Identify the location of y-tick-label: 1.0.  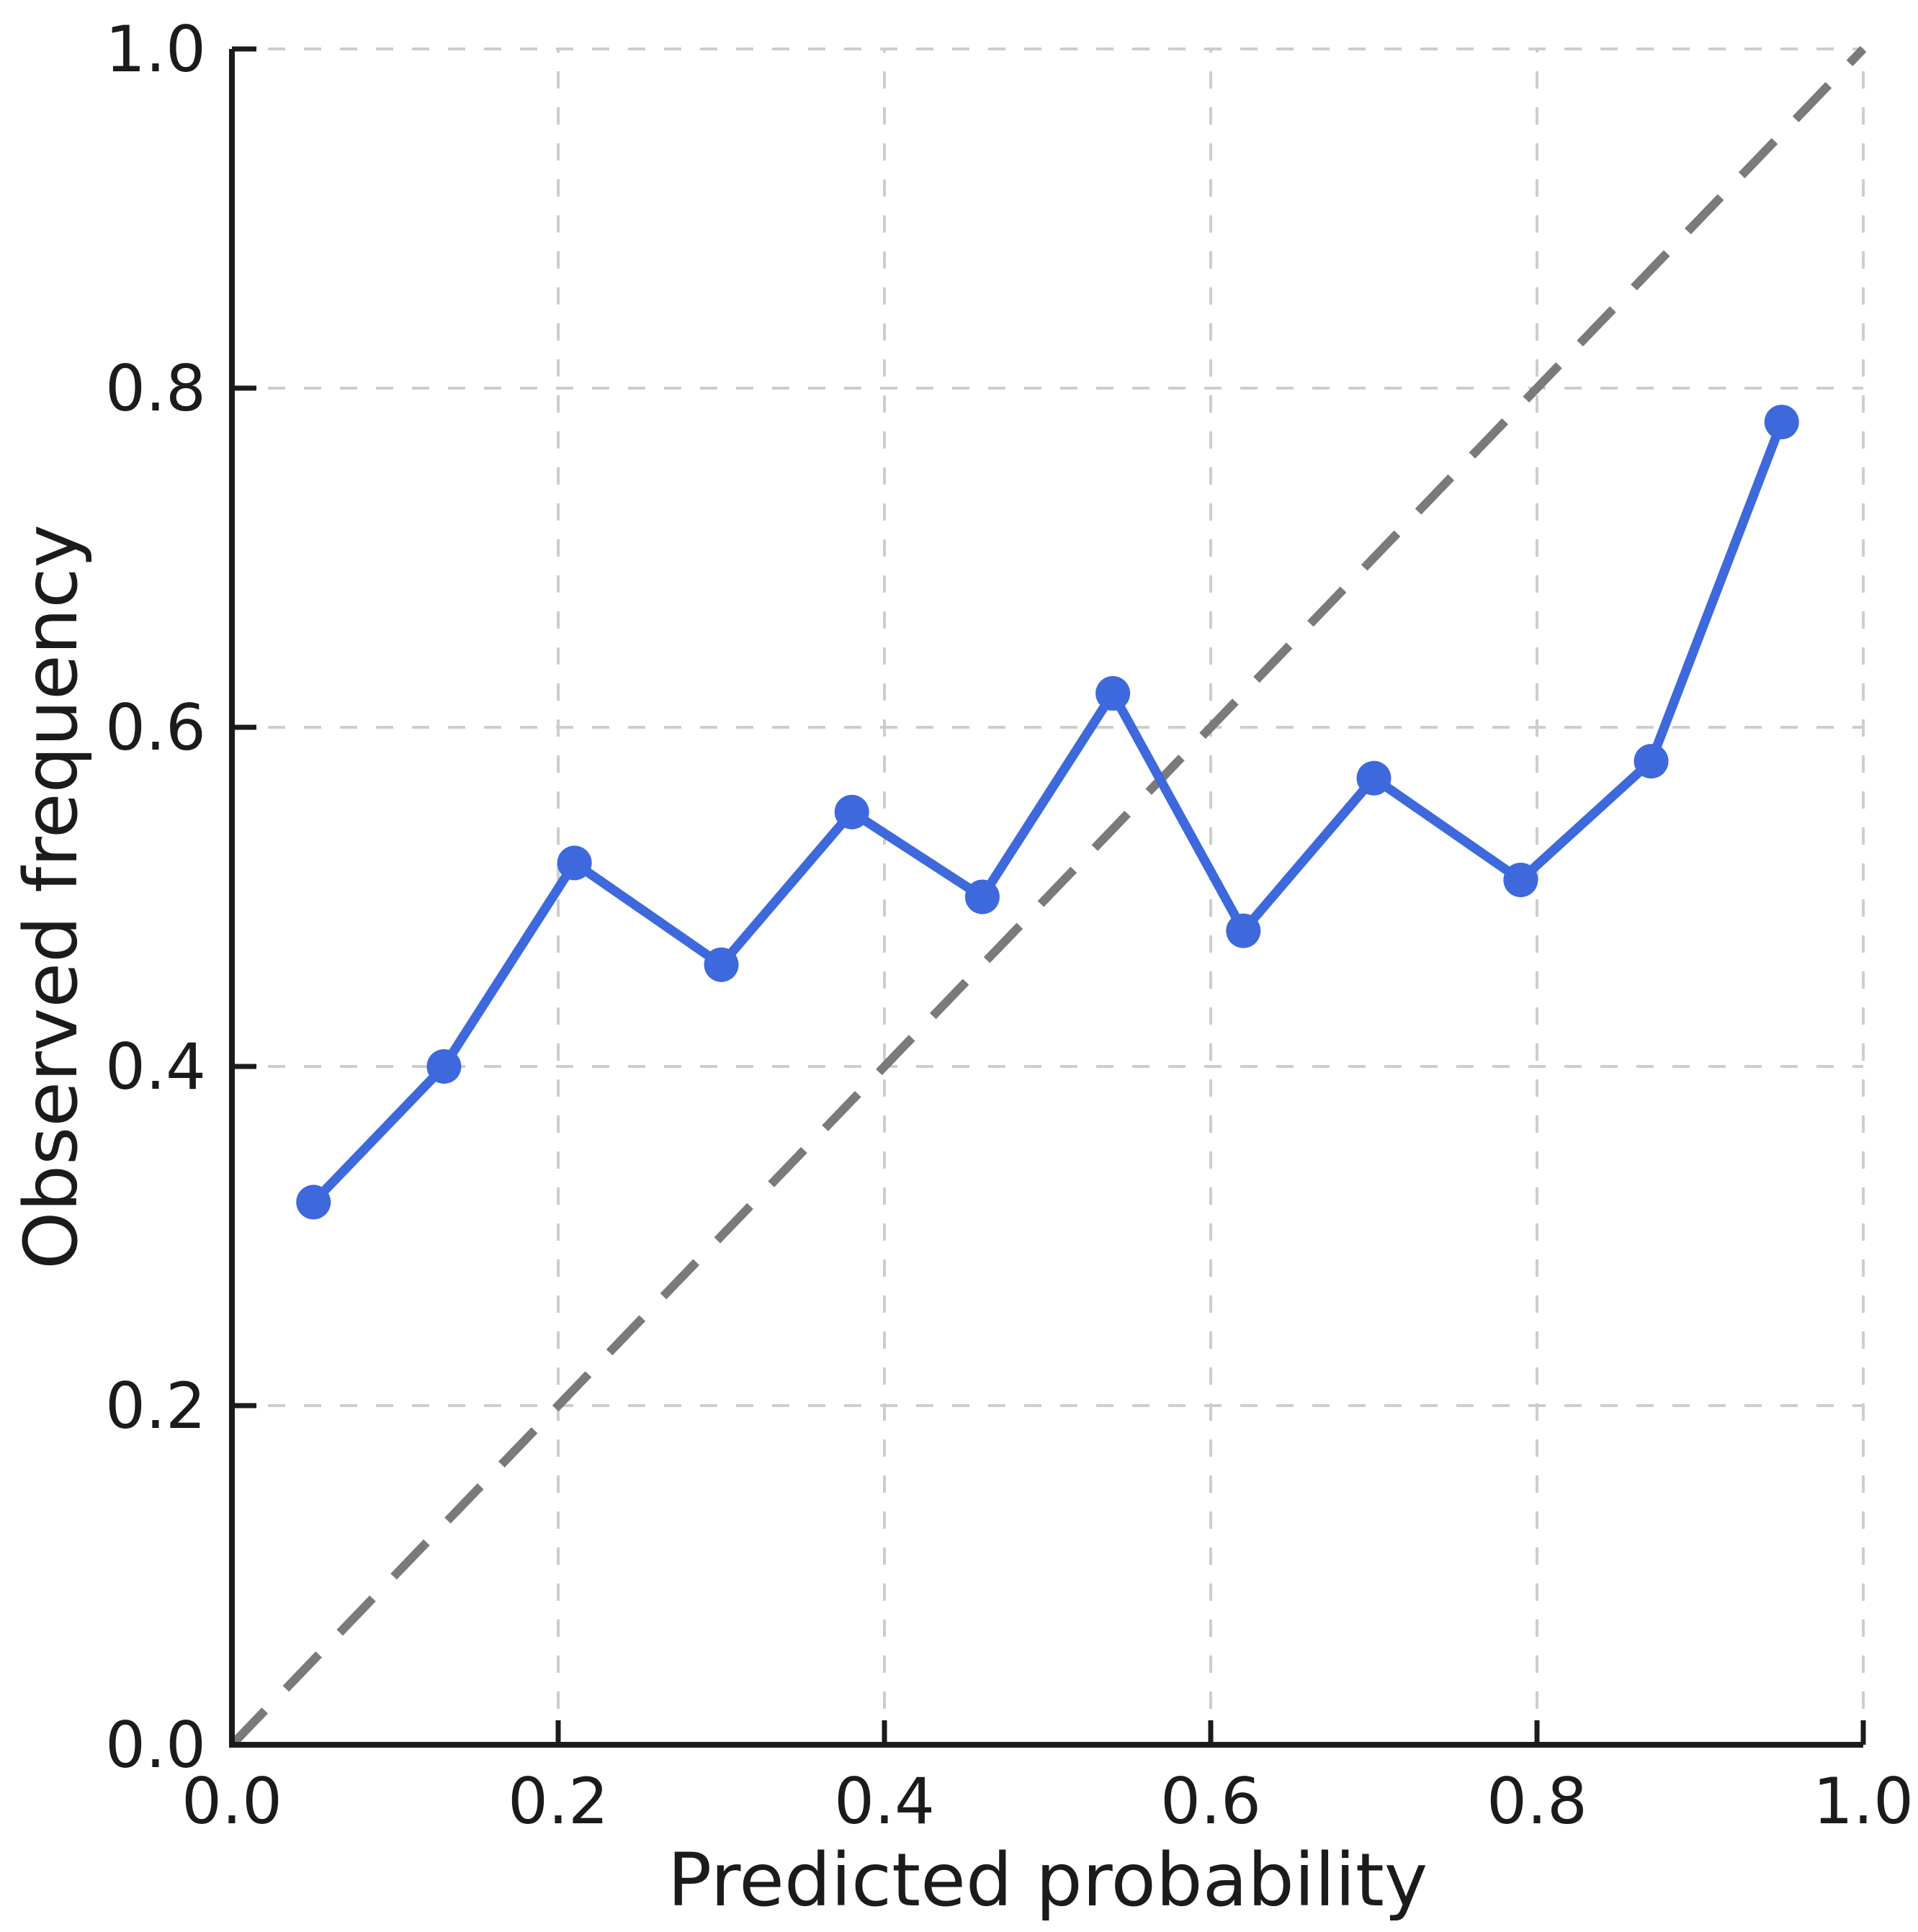
(155, 49).